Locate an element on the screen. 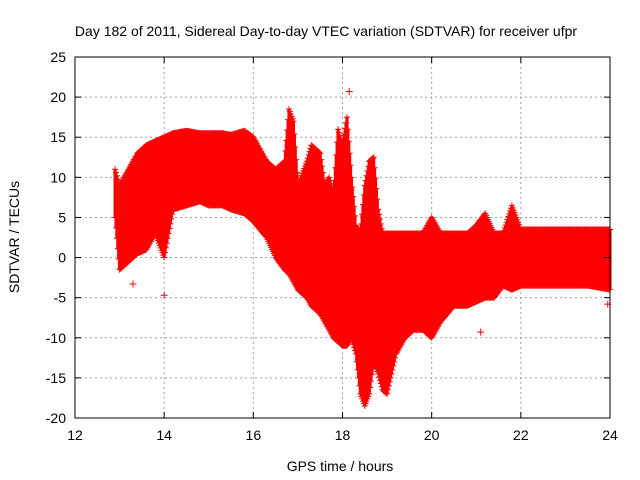 The height and width of the screenshot is (480, 640). y-tick-label: 20 is located at coordinates (58, 97).